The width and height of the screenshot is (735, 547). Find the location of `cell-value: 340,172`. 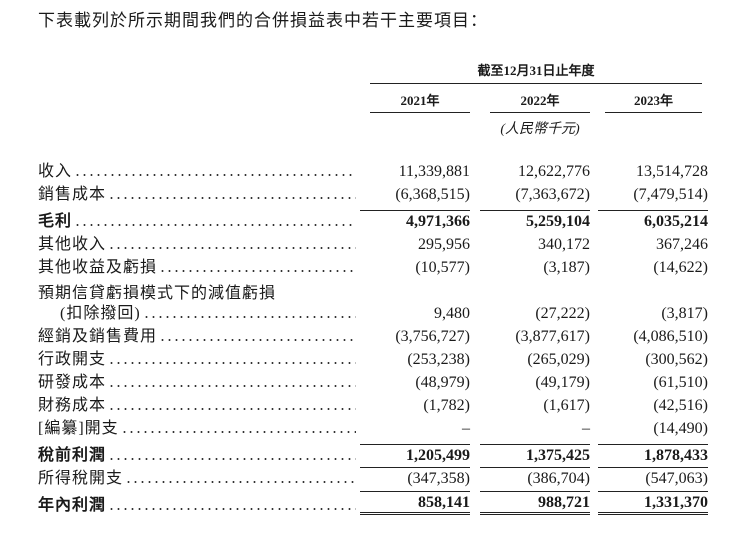

cell-value: 340,172 is located at coordinates (564, 244).